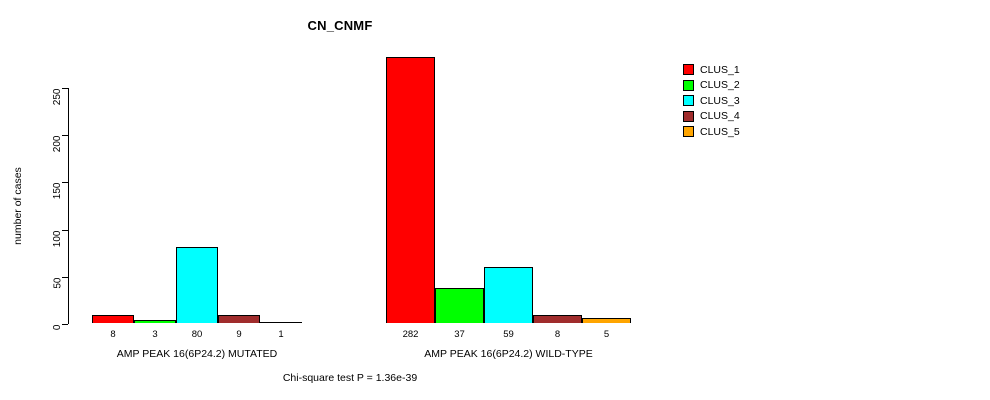 This screenshot has width=990, height=400. What do you see at coordinates (350, 378) in the screenshot?
I see `chi-square-text: Chi-square test P = 1.36e-39` at bounding box center [350, 378].